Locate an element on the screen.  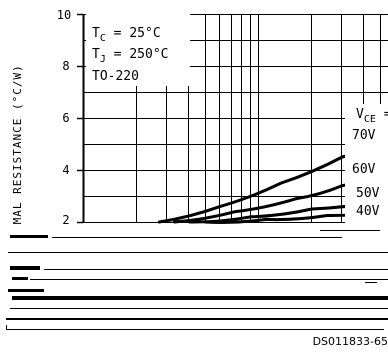
vce-legend-title: VCE = is located at coordinates (372, 116).